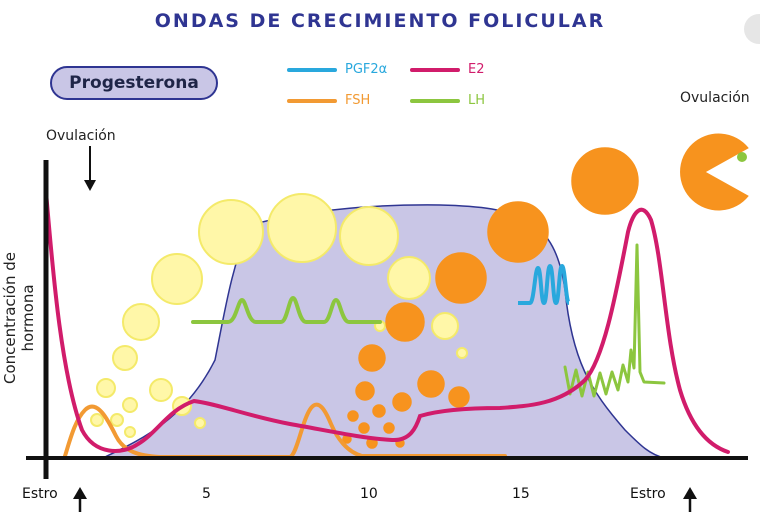 The height and width of the screenshot is (512, 760). I want to click on lh-surge-line, so click(614, 320).